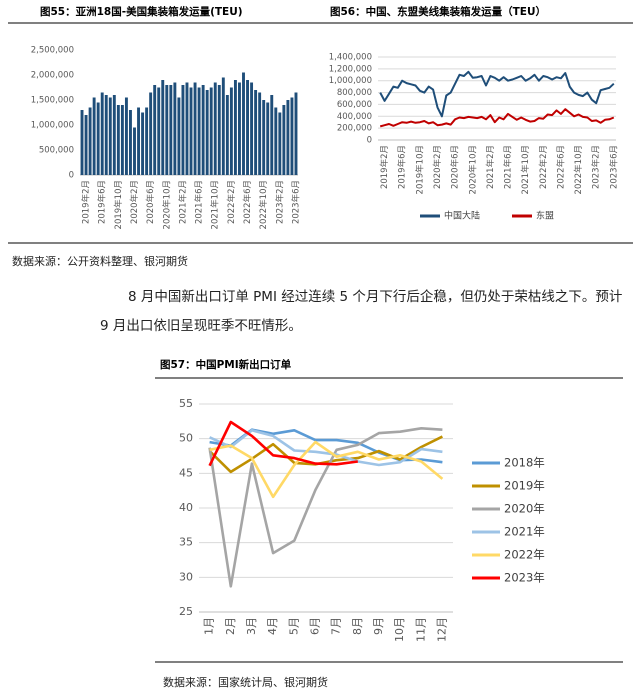 The image size is (641, 692). Describe the element at coordinates (56, 151) in the screenshot. I see `y-tick-label: 500,000` at that location.